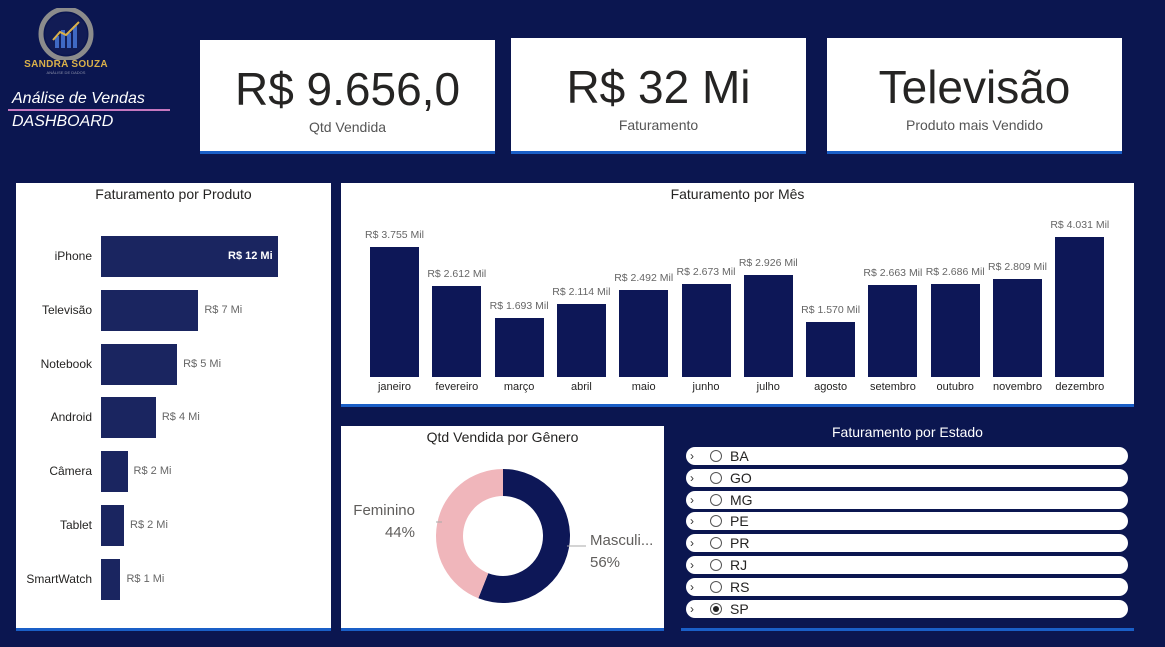  Describe the element at coordinates (347, 89) in the screenshot. I see `kpi-value: R$ 9.656,0` at that location.